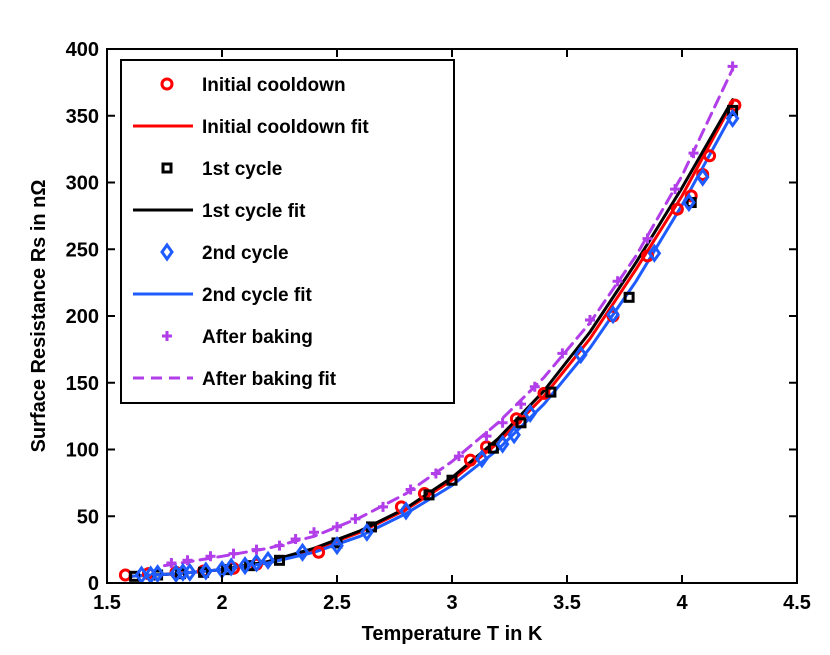 Image resolution: width=830 pixels, height=655 pixels. What do you see at coordinates (254, 211) in the screenshot?
I see `legend-label-1st-cycle-fit: 1st cycle fit` at bounding box center [254, 211].